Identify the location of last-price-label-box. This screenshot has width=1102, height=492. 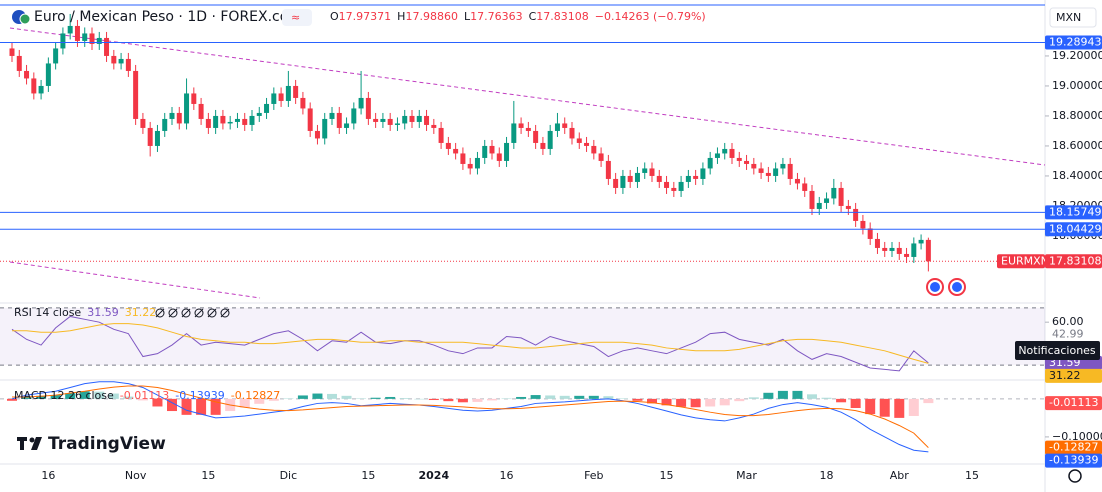
(1073, 261).